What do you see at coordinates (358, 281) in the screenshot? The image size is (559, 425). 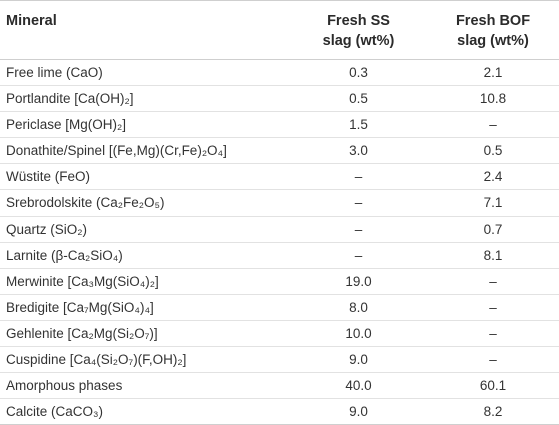 I see `fresh-ss-value: 19.0` at bounding box center [358, 281].